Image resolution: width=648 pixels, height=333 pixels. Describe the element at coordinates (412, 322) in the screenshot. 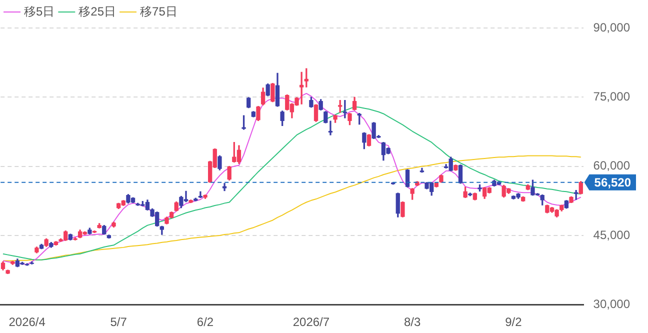

I see `x-tick-label: 8/3` at that location.